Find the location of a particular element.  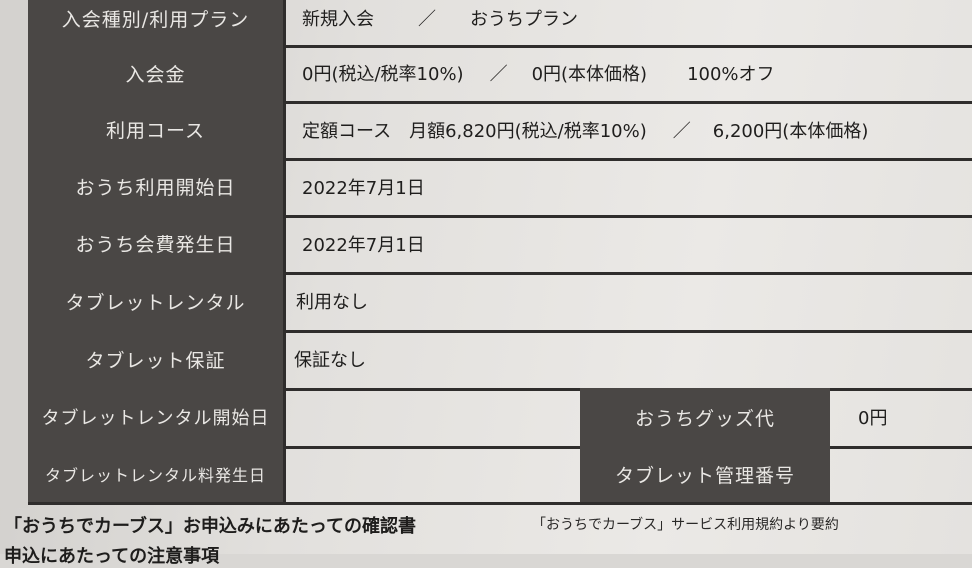

value-course: 定額コース 月額6,820円(税込/税率10%) ／ 6,200円(本体価格) is located at coordinates (637, 129).